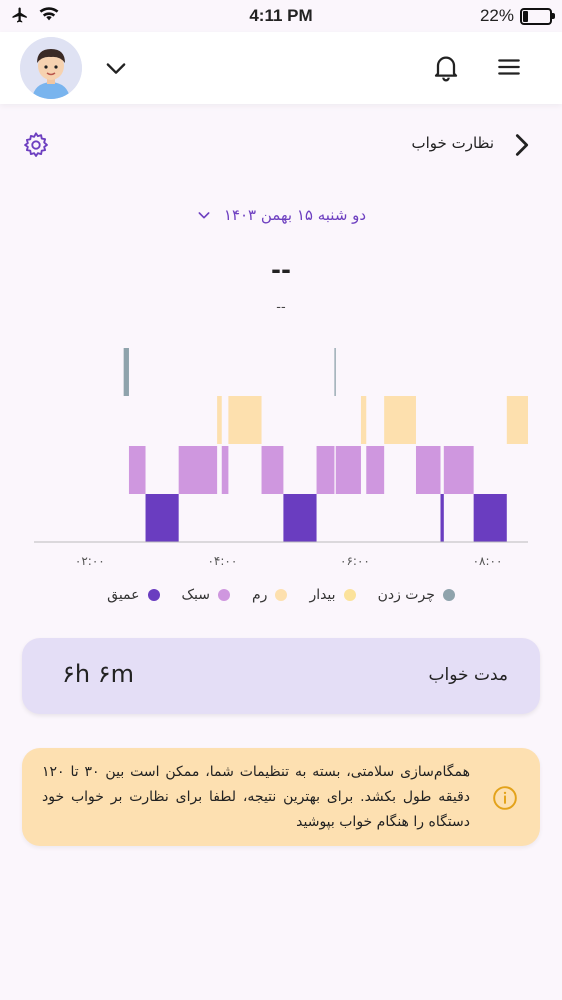 The image size is (562, 1000). What do you see at coordinates (446, 67) in the screenshot?
I see `bell-icon` at bounding box center [446, 67].